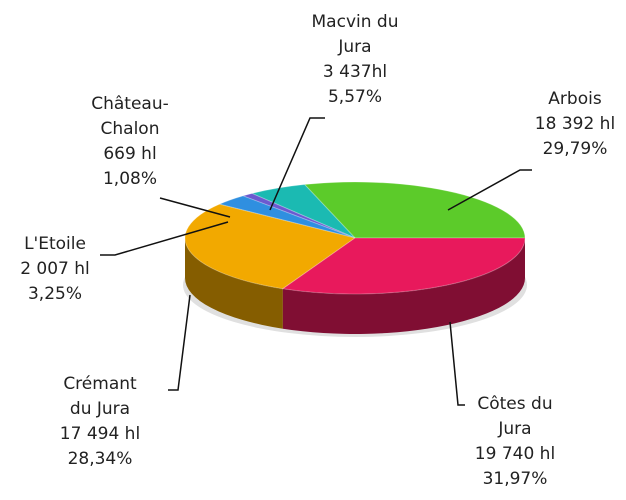 This screenshot has width=626, height=500. Describe the element at coordinates (575, 149) in the screenshot. I see `percentage-label: 29,79%` at that location.